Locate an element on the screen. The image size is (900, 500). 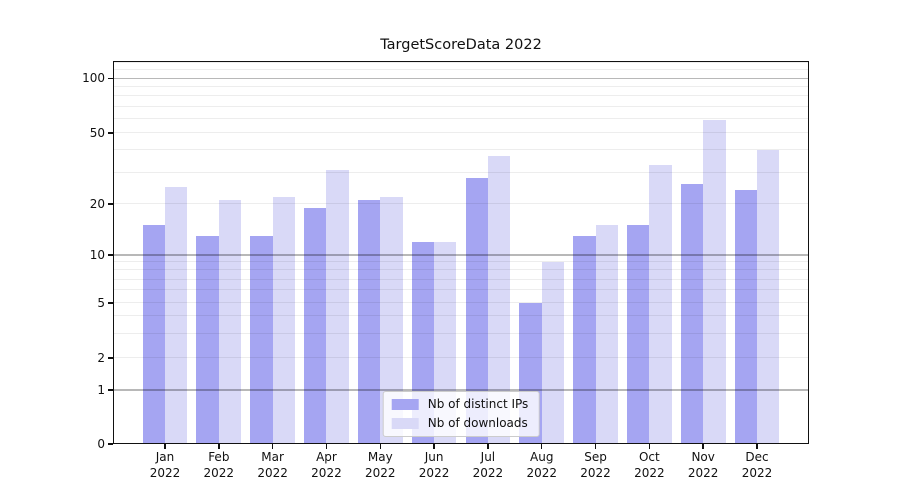
legend: Nb of distinct IPs Nb of downloads is located at coordinates (461, 414).